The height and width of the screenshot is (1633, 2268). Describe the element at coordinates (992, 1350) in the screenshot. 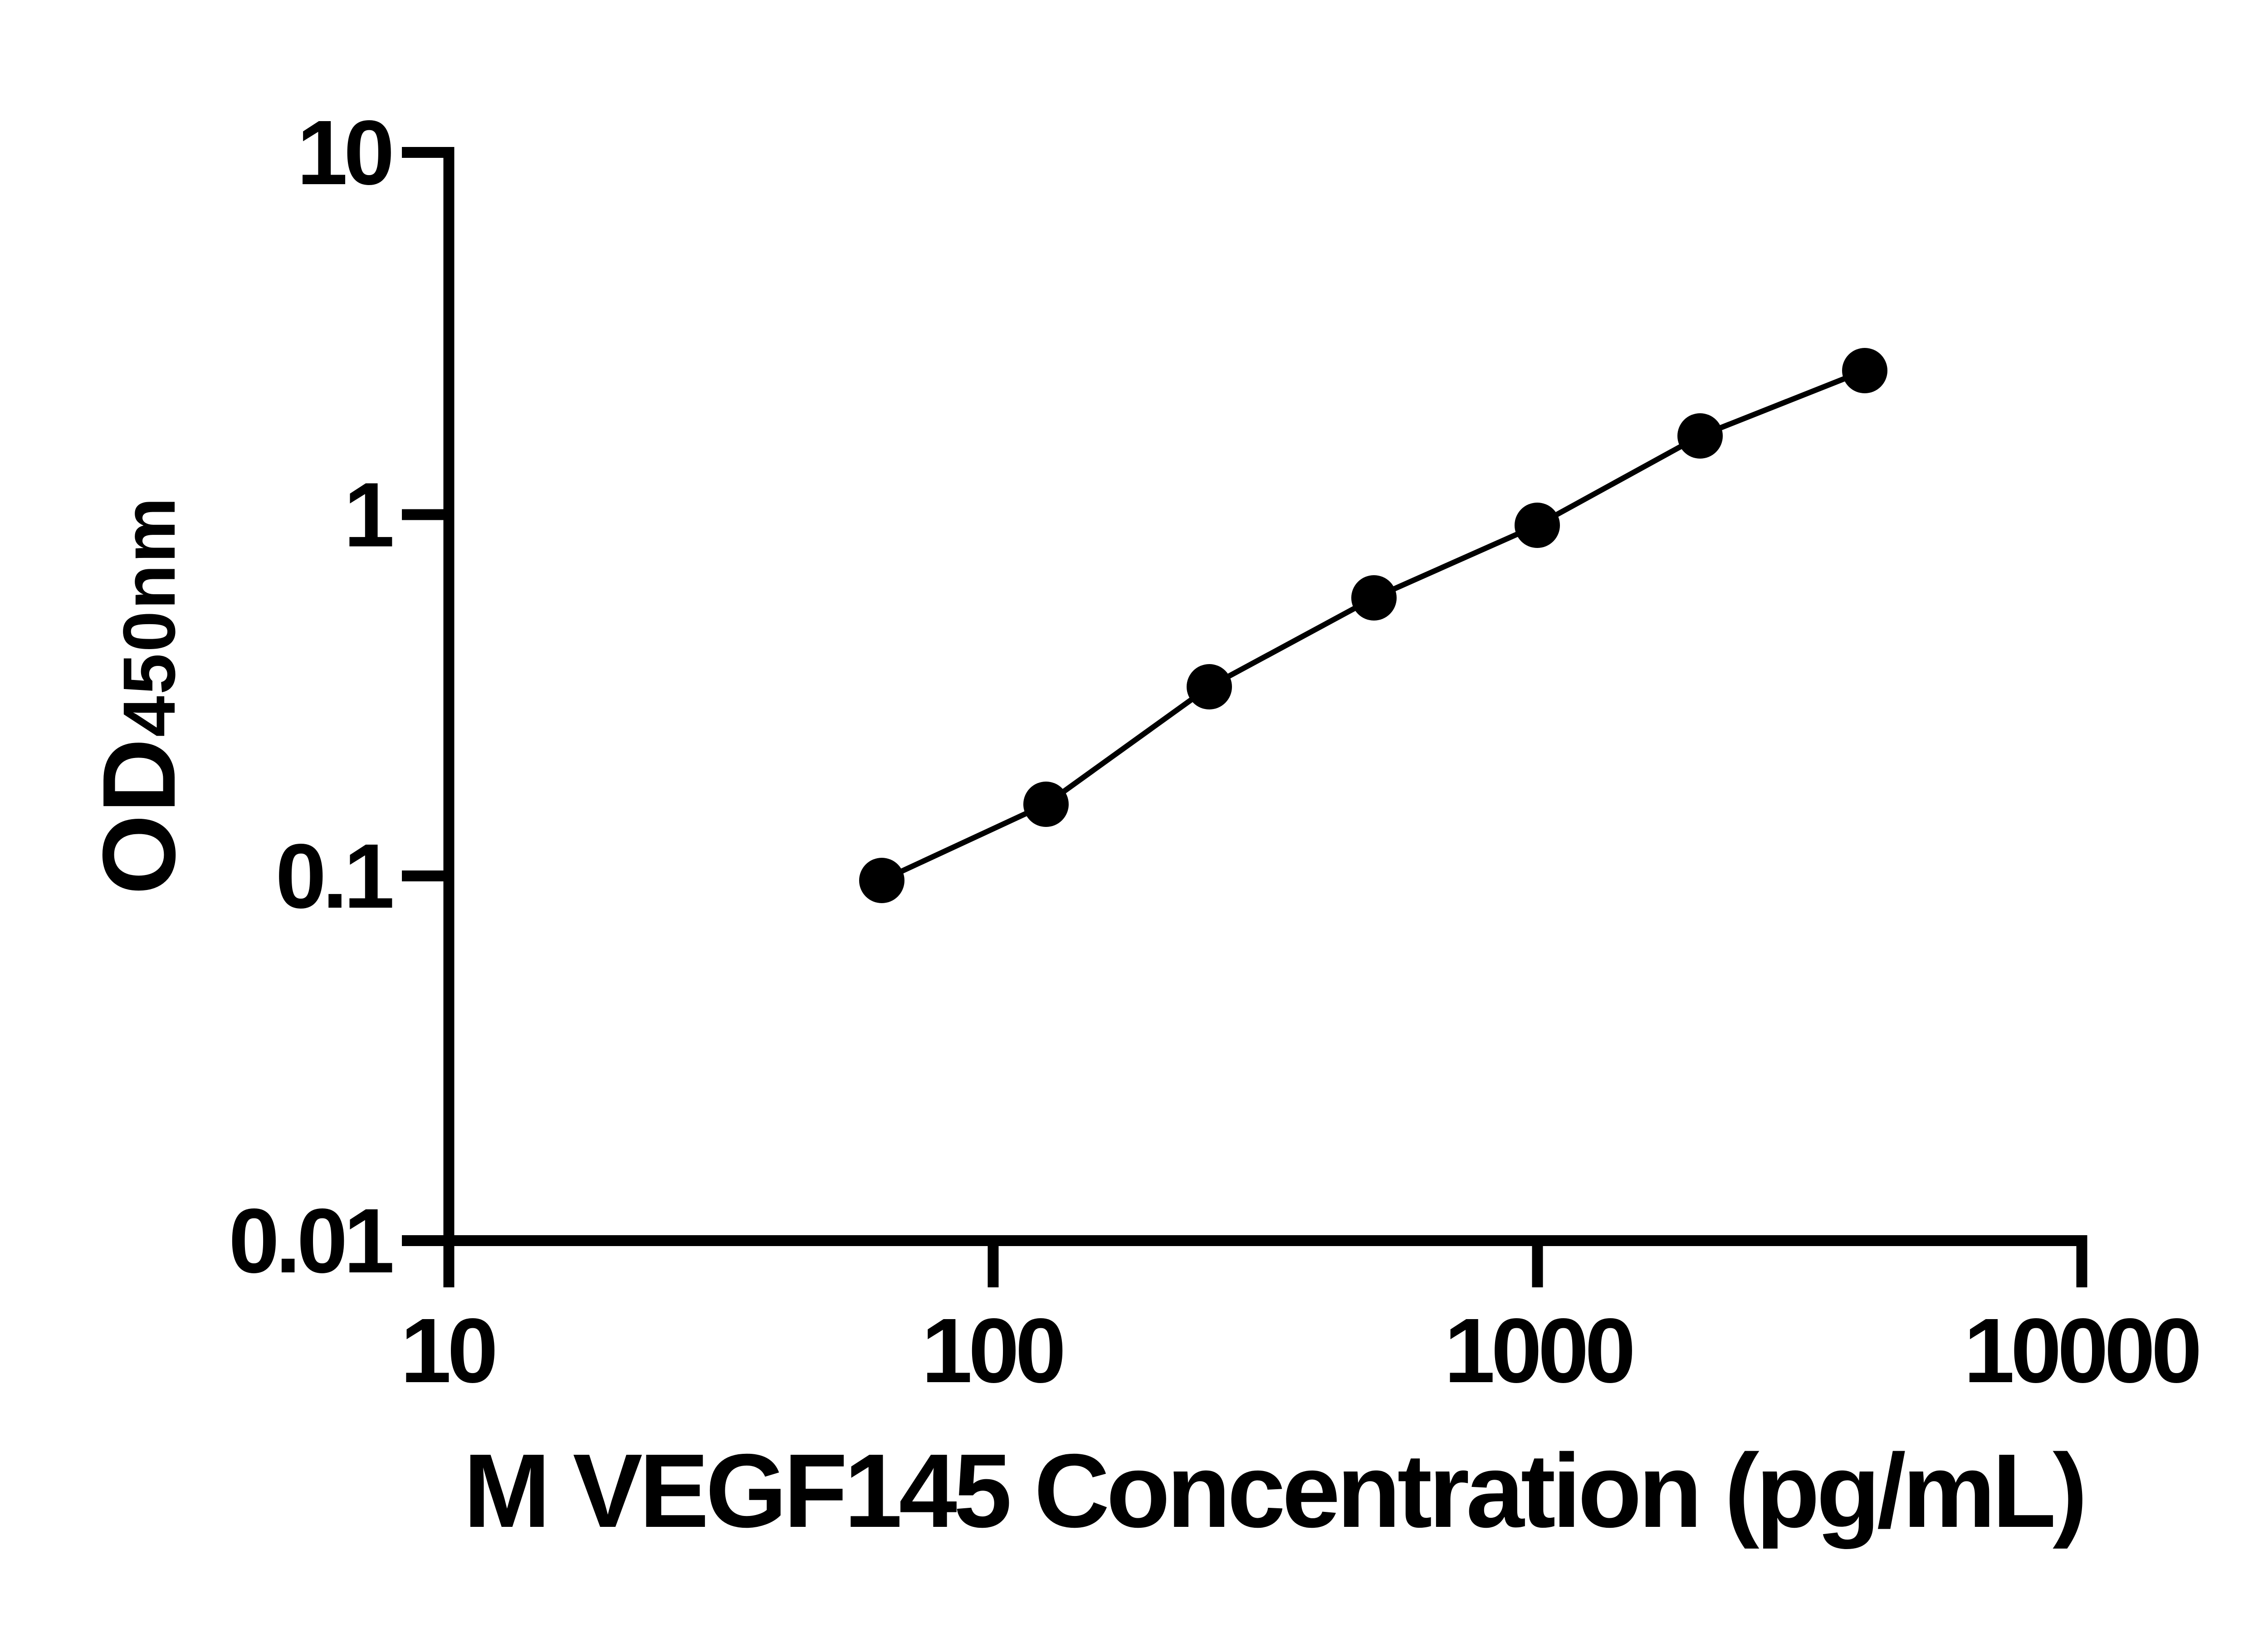

I see `svg-text: 100` at that location.